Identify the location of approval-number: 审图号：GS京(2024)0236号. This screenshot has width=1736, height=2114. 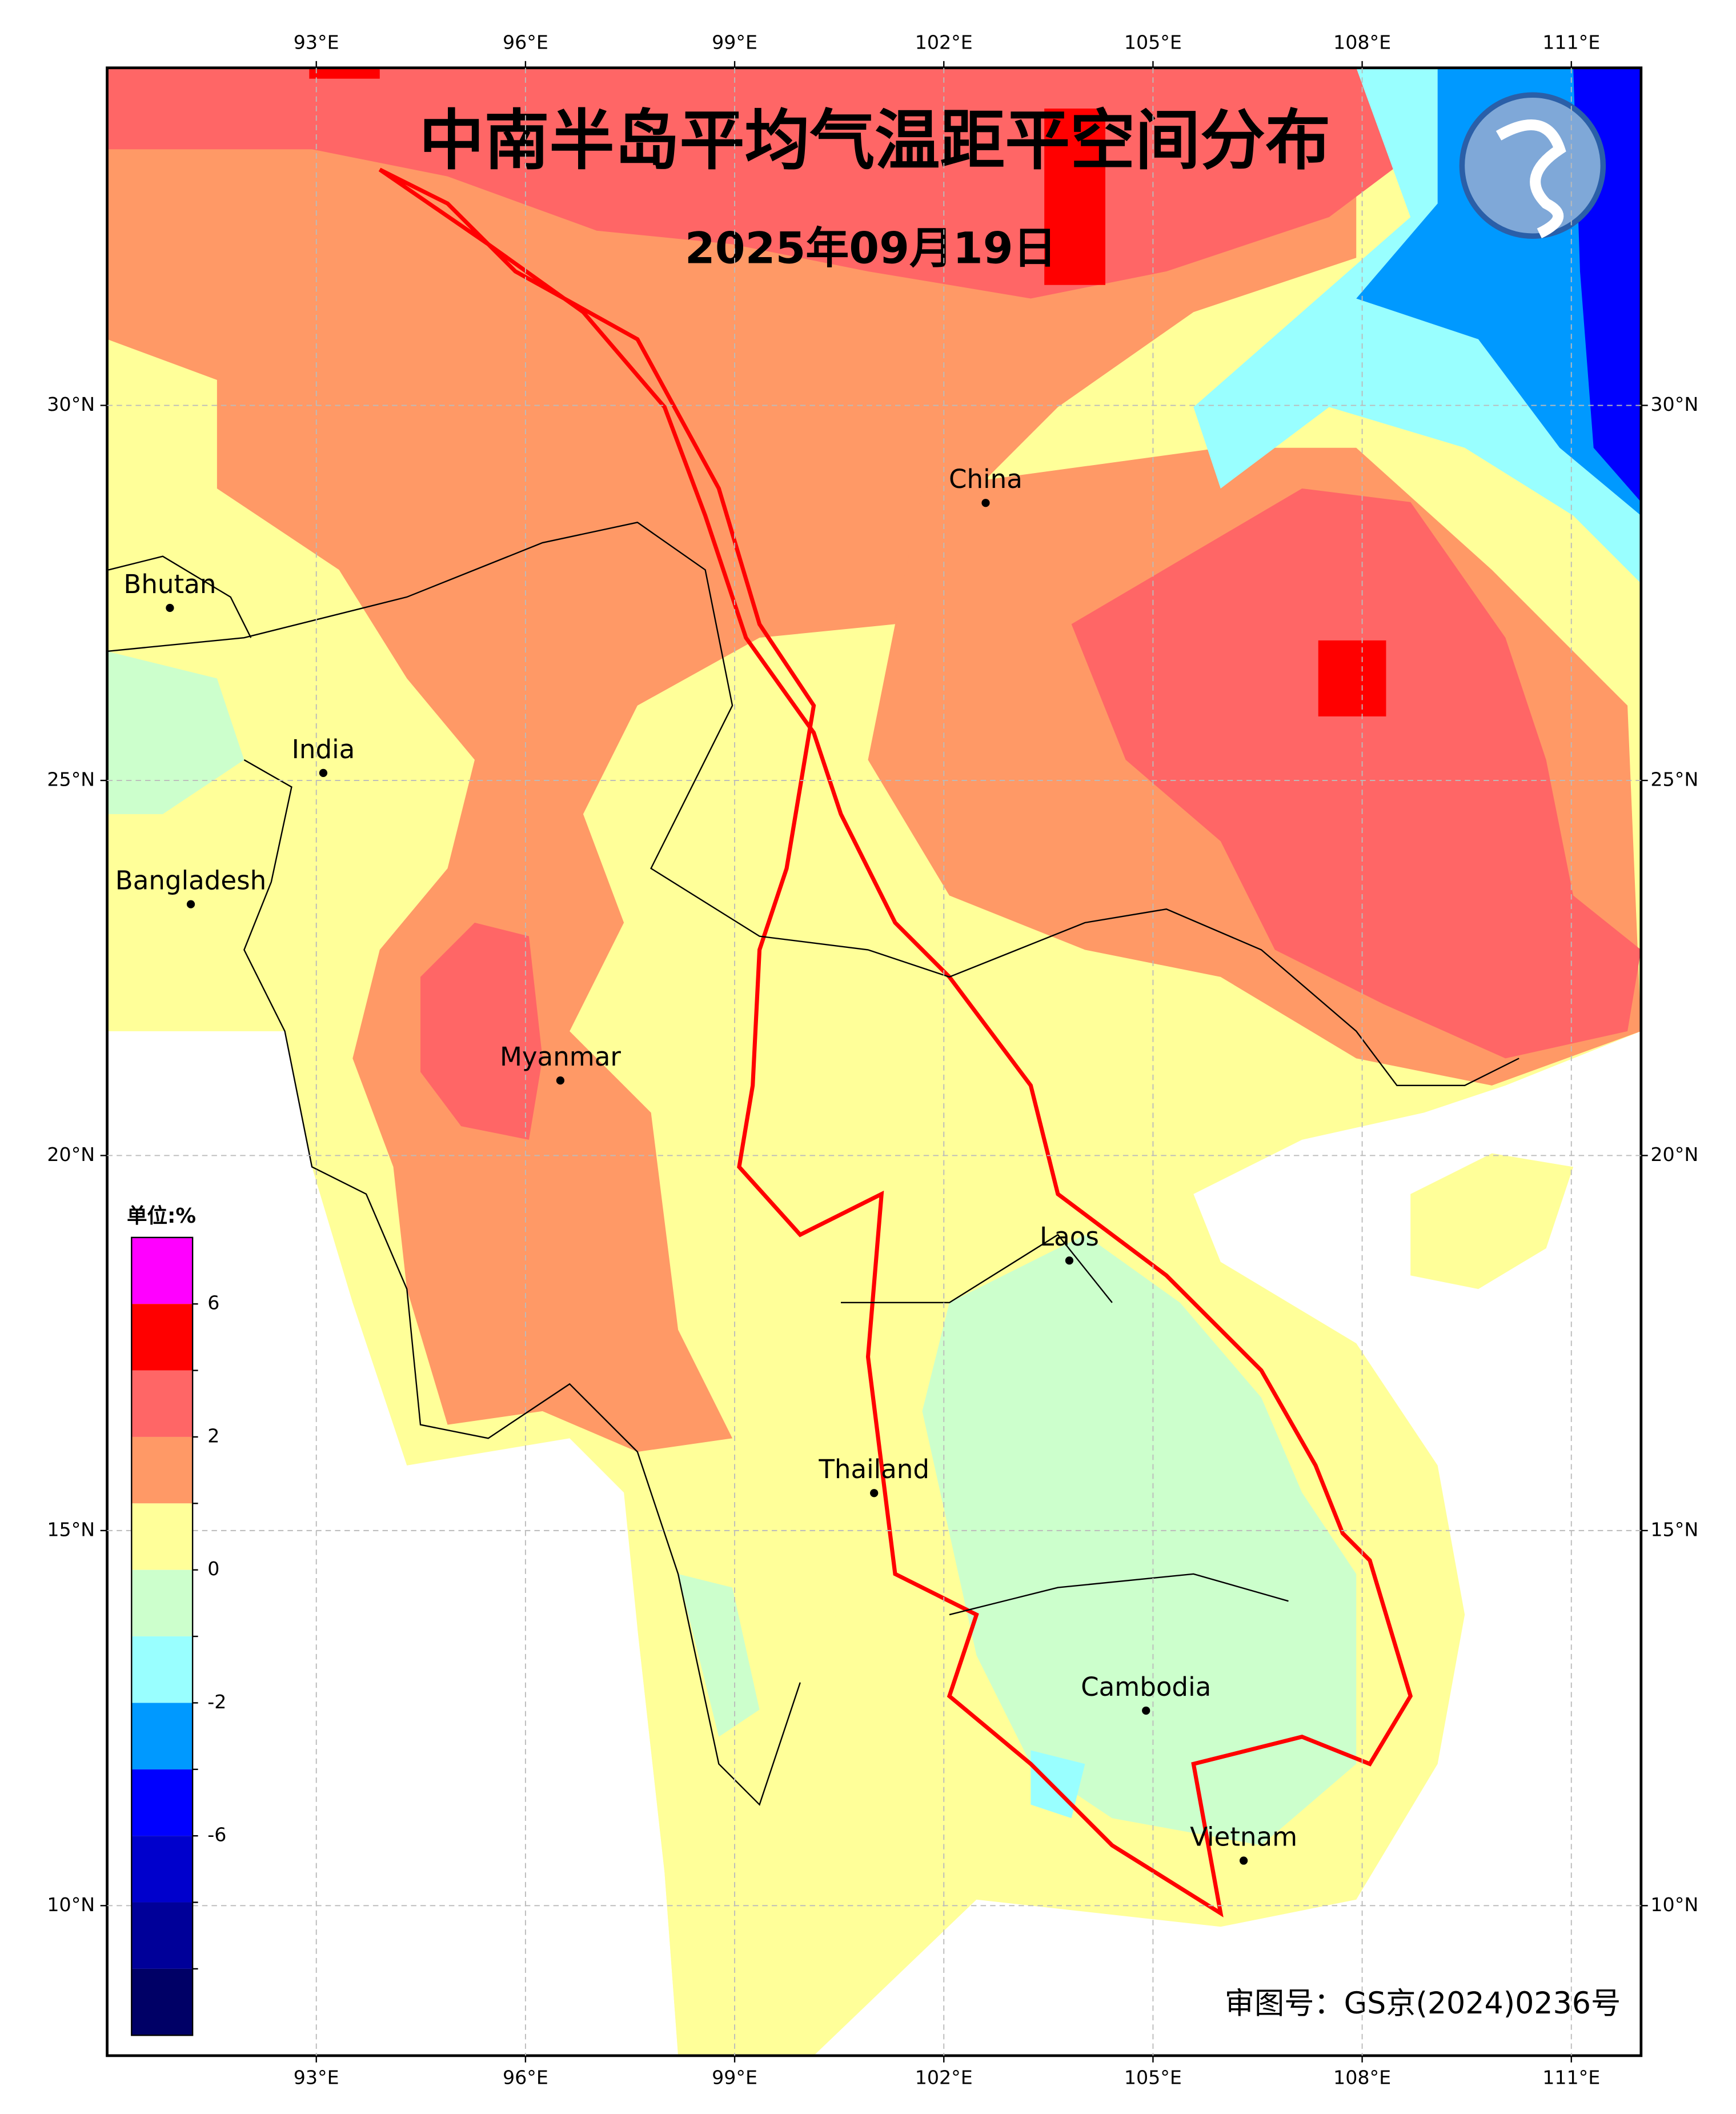
(1423, 2004).